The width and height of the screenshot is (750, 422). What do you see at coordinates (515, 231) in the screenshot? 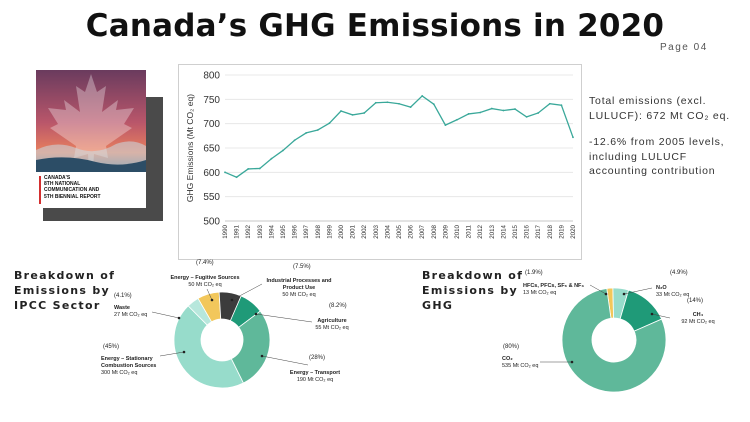
I see `x-tick-label-2015: 2015` at bounding box center [515, 231].